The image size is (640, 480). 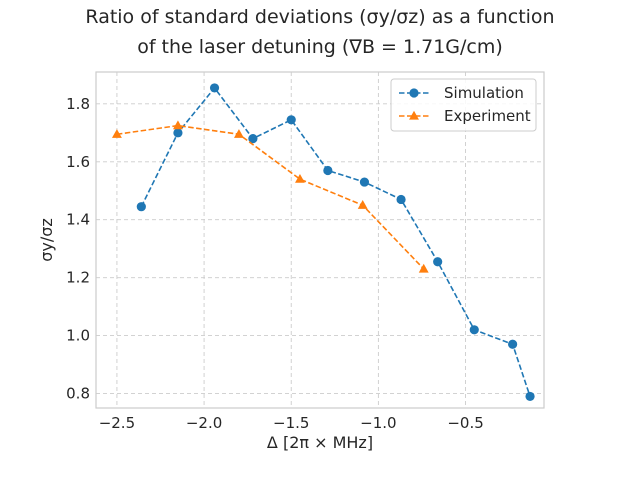 I want to click on legend-frame, so click(x=463, y=105).